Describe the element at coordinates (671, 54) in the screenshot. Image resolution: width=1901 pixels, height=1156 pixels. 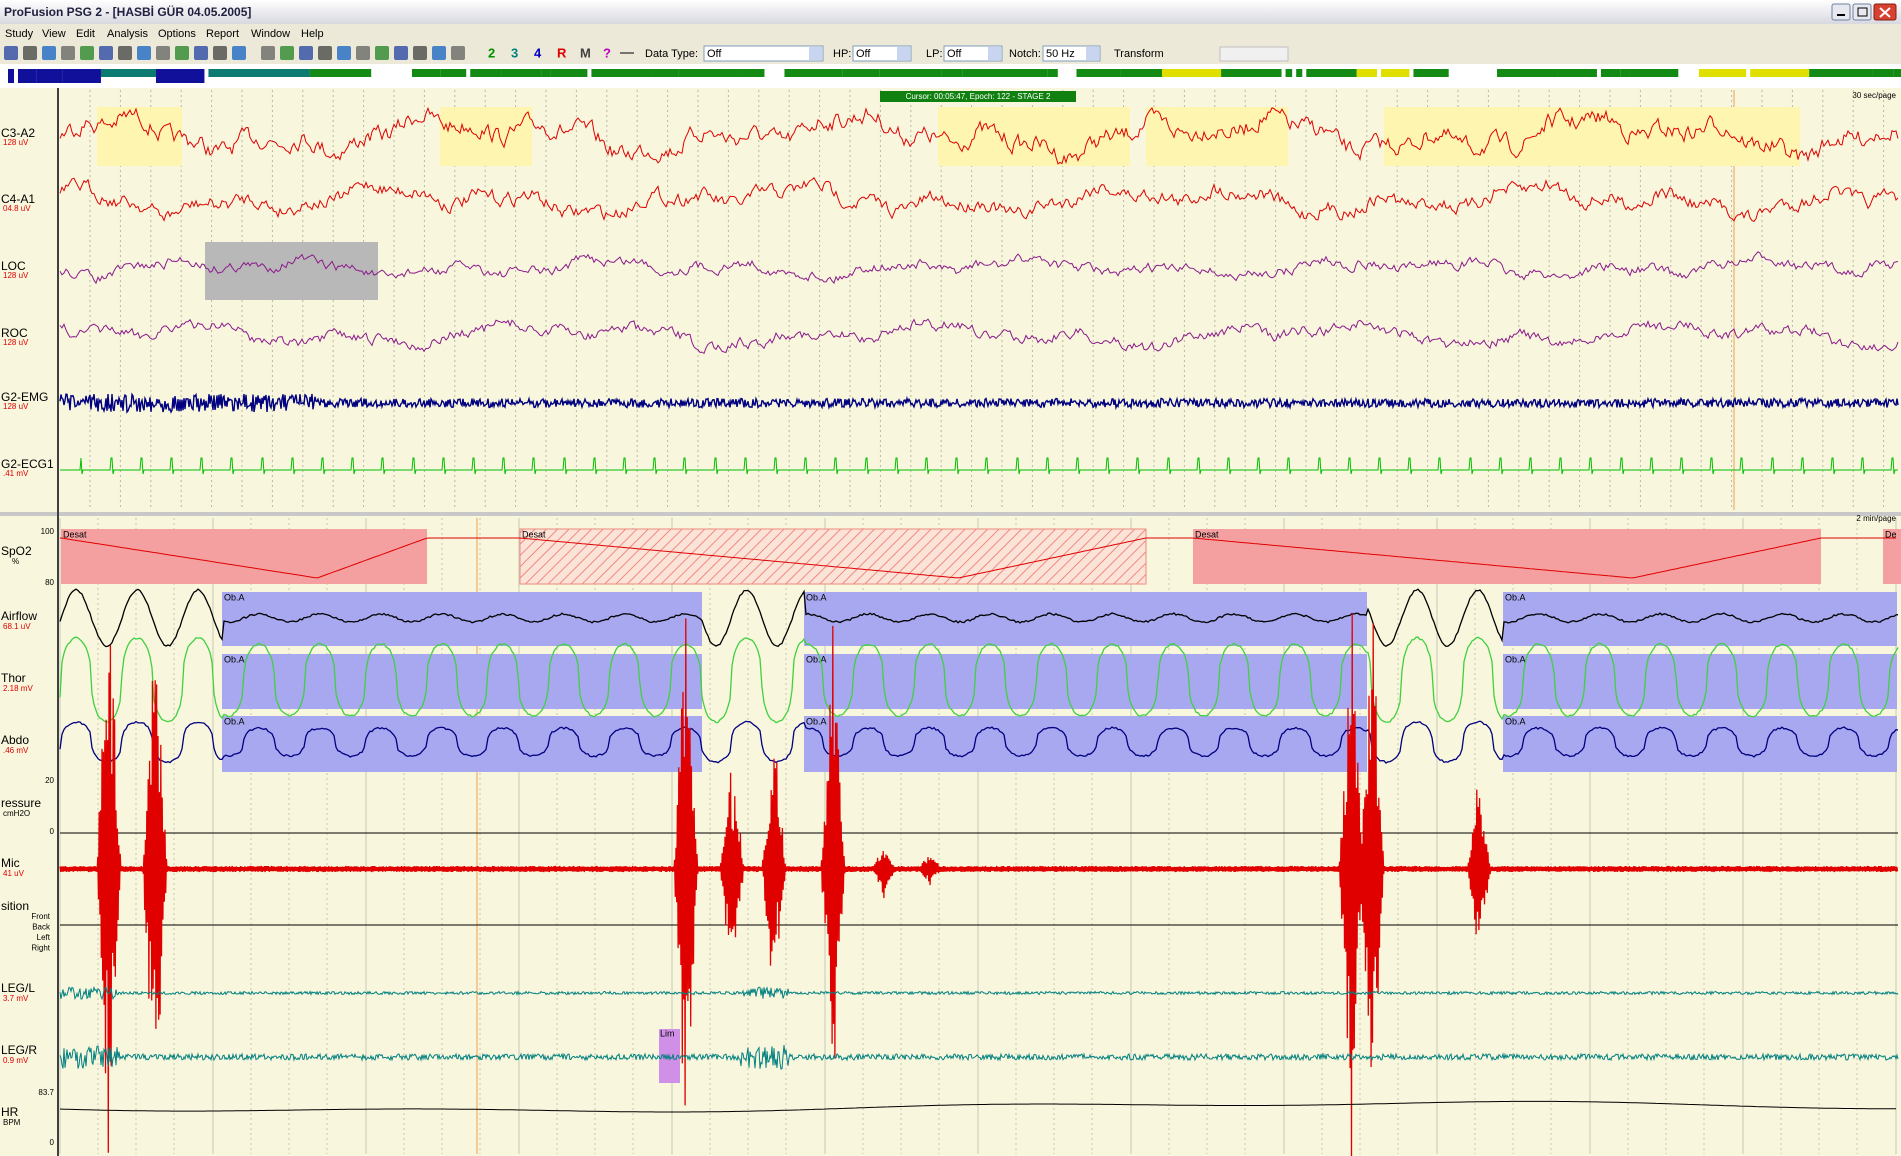
I see `filter-label: Data Type:` at that location.